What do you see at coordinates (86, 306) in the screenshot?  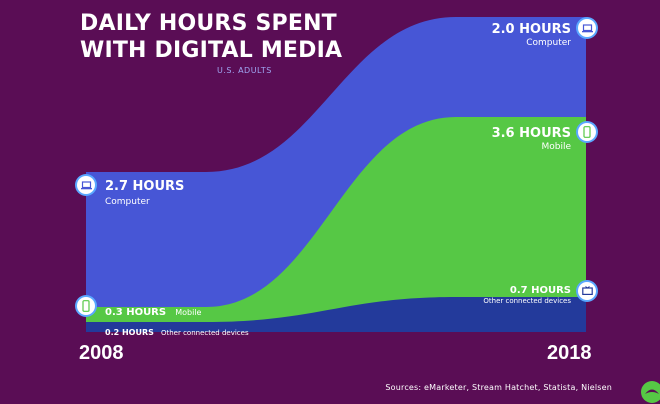 I see `smartphone-icon` at bounding box center [86, 306].